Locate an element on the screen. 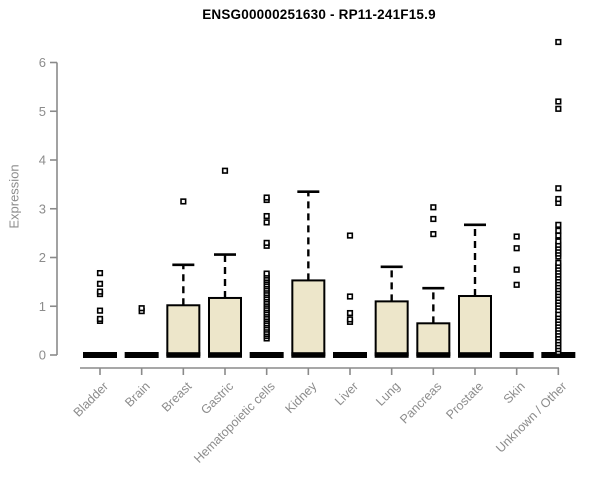  x-category-label: Lung is located at coordinates (388, 394).